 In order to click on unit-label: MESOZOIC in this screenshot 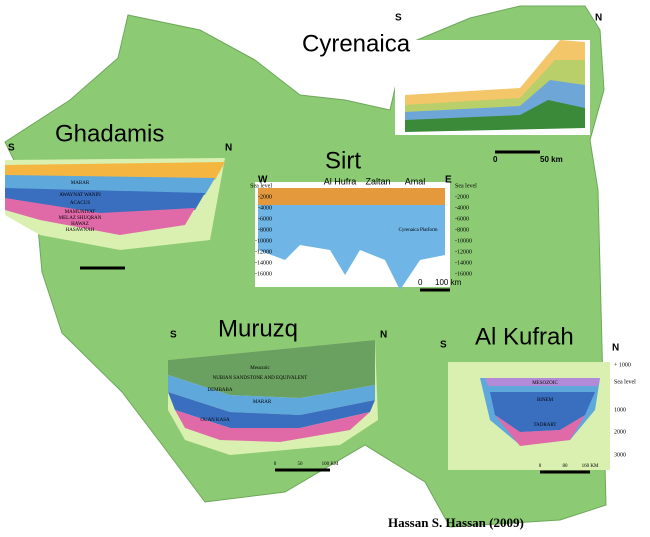, I will do `click(545, 383)`.